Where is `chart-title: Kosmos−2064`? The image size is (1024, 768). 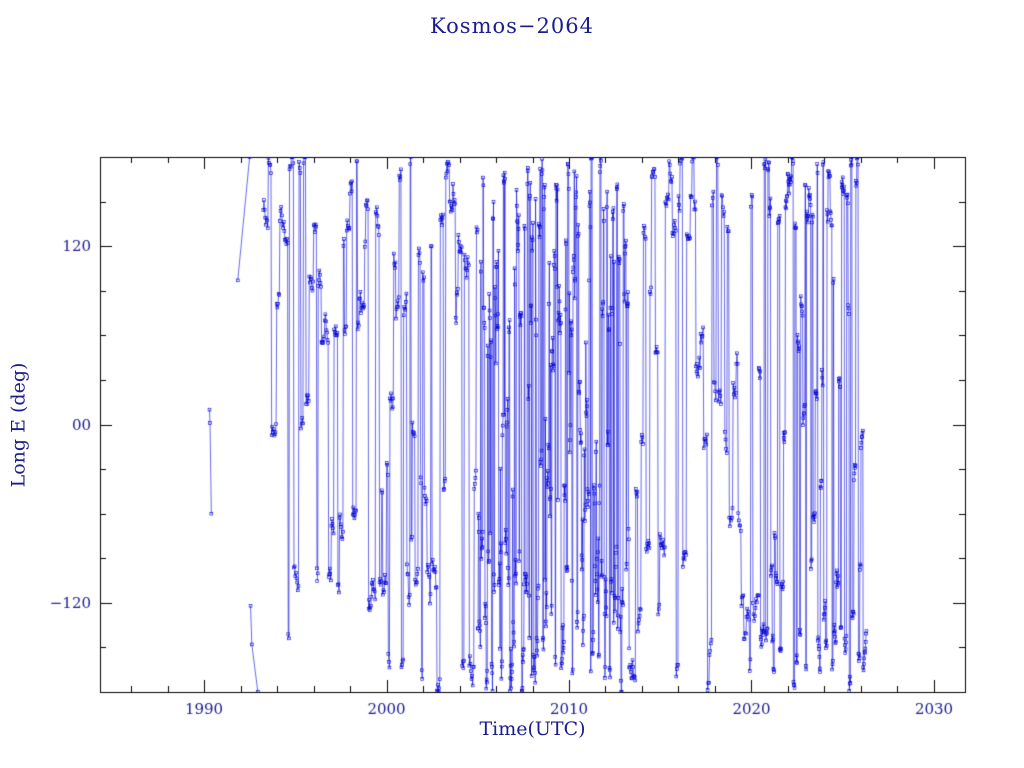
chart-title: Kosmos−2064 is located at coordinates (512, 26).